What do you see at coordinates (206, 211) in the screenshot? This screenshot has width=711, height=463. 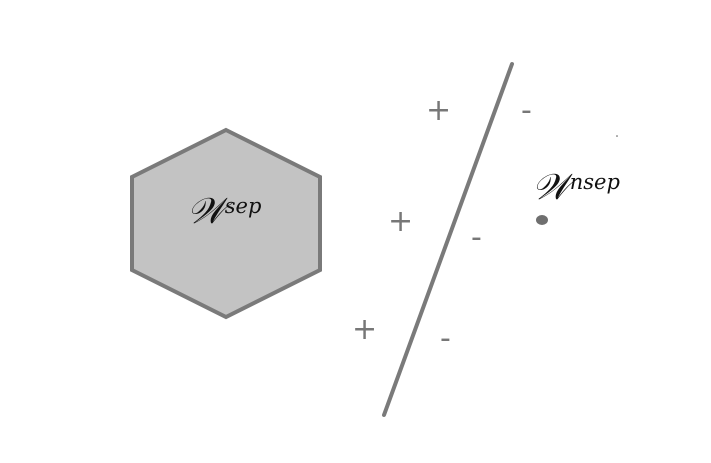 I see `separable-set-symbol: 𝒲` at bounding box center [206, 211].